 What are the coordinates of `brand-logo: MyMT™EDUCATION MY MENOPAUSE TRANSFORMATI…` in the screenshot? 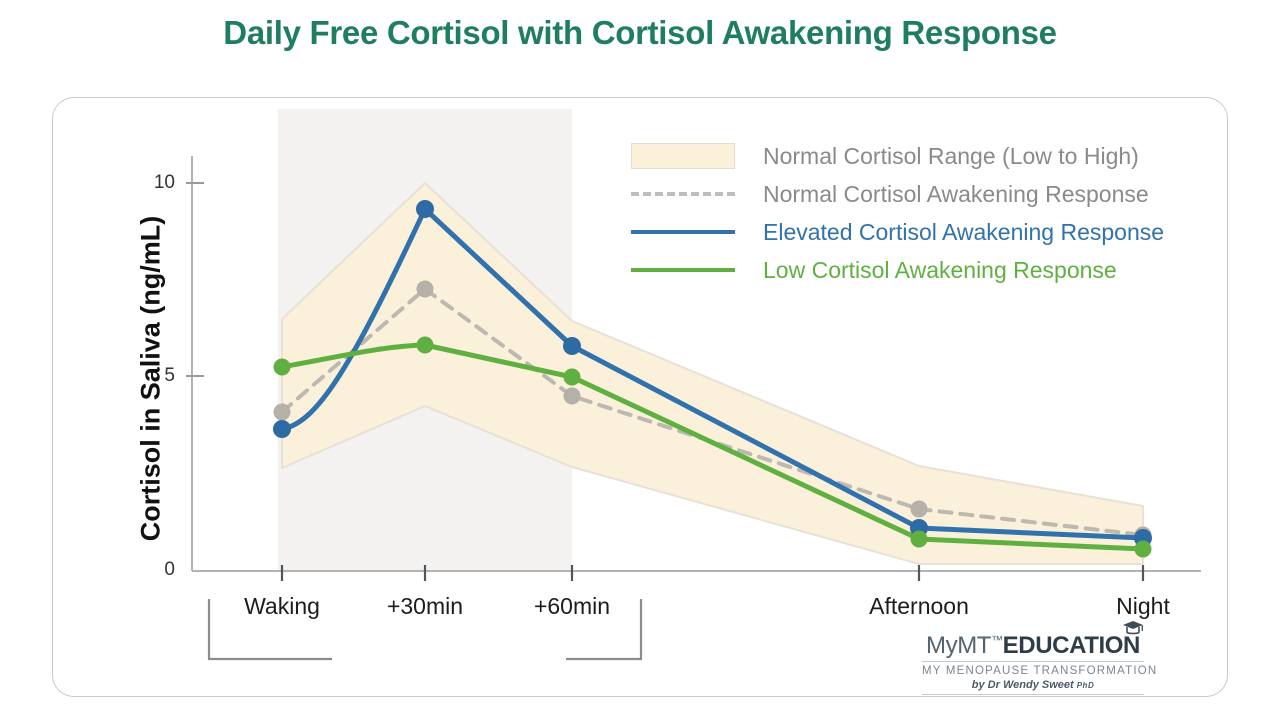 It's located at (1039, 658).